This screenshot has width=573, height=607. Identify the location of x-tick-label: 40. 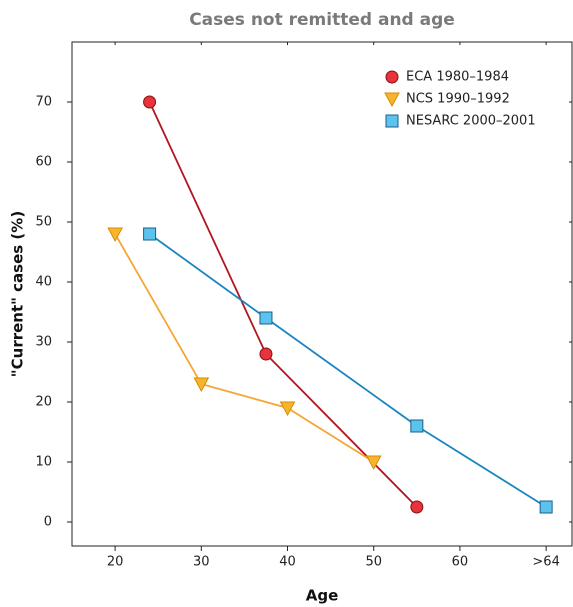
(287, 562).